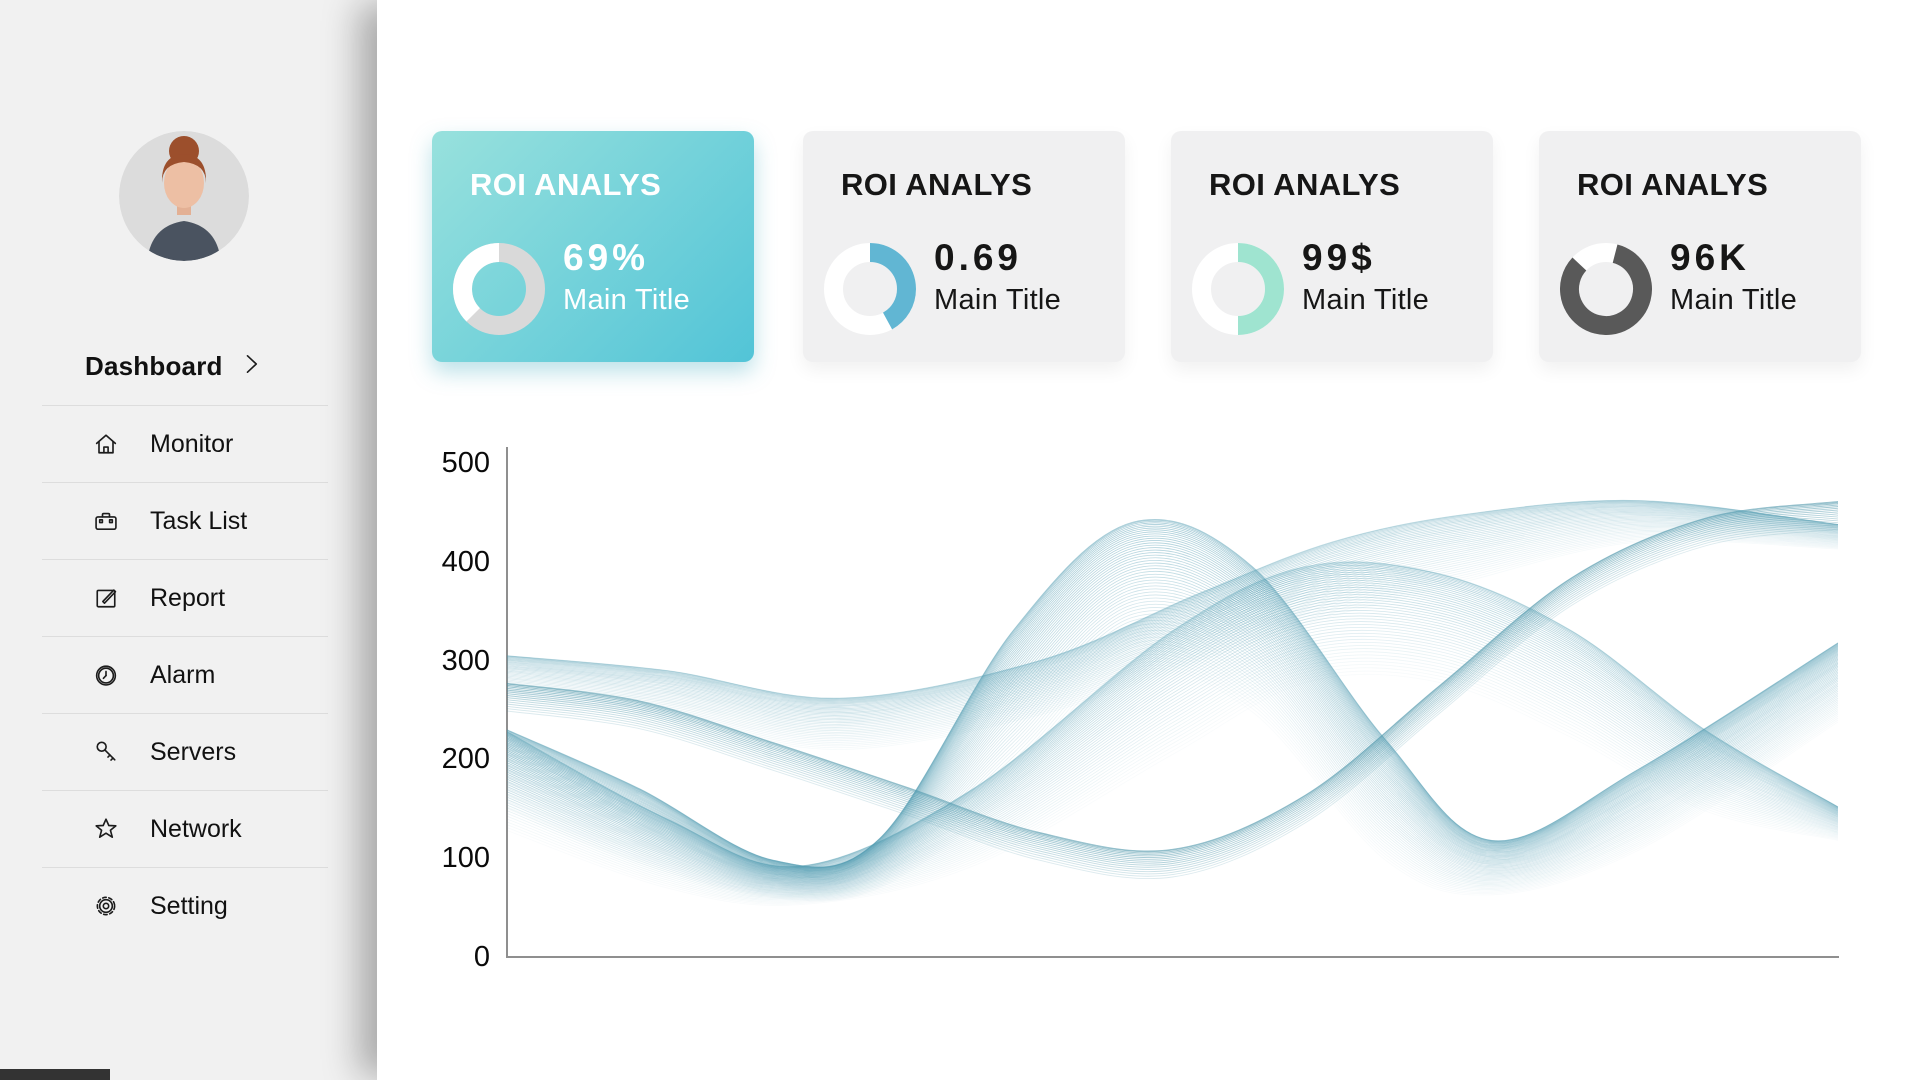 The height and width of the screenshot is (1080, 1920). I want to click on y-axis-line, so click(507, 702).